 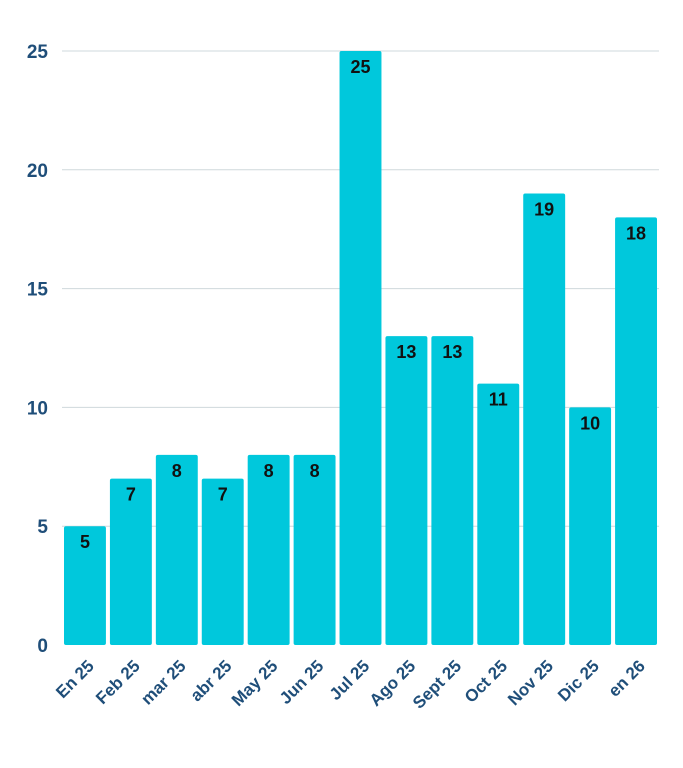 I want to click on y-tick-label: 0, so click(x=42, y=646).